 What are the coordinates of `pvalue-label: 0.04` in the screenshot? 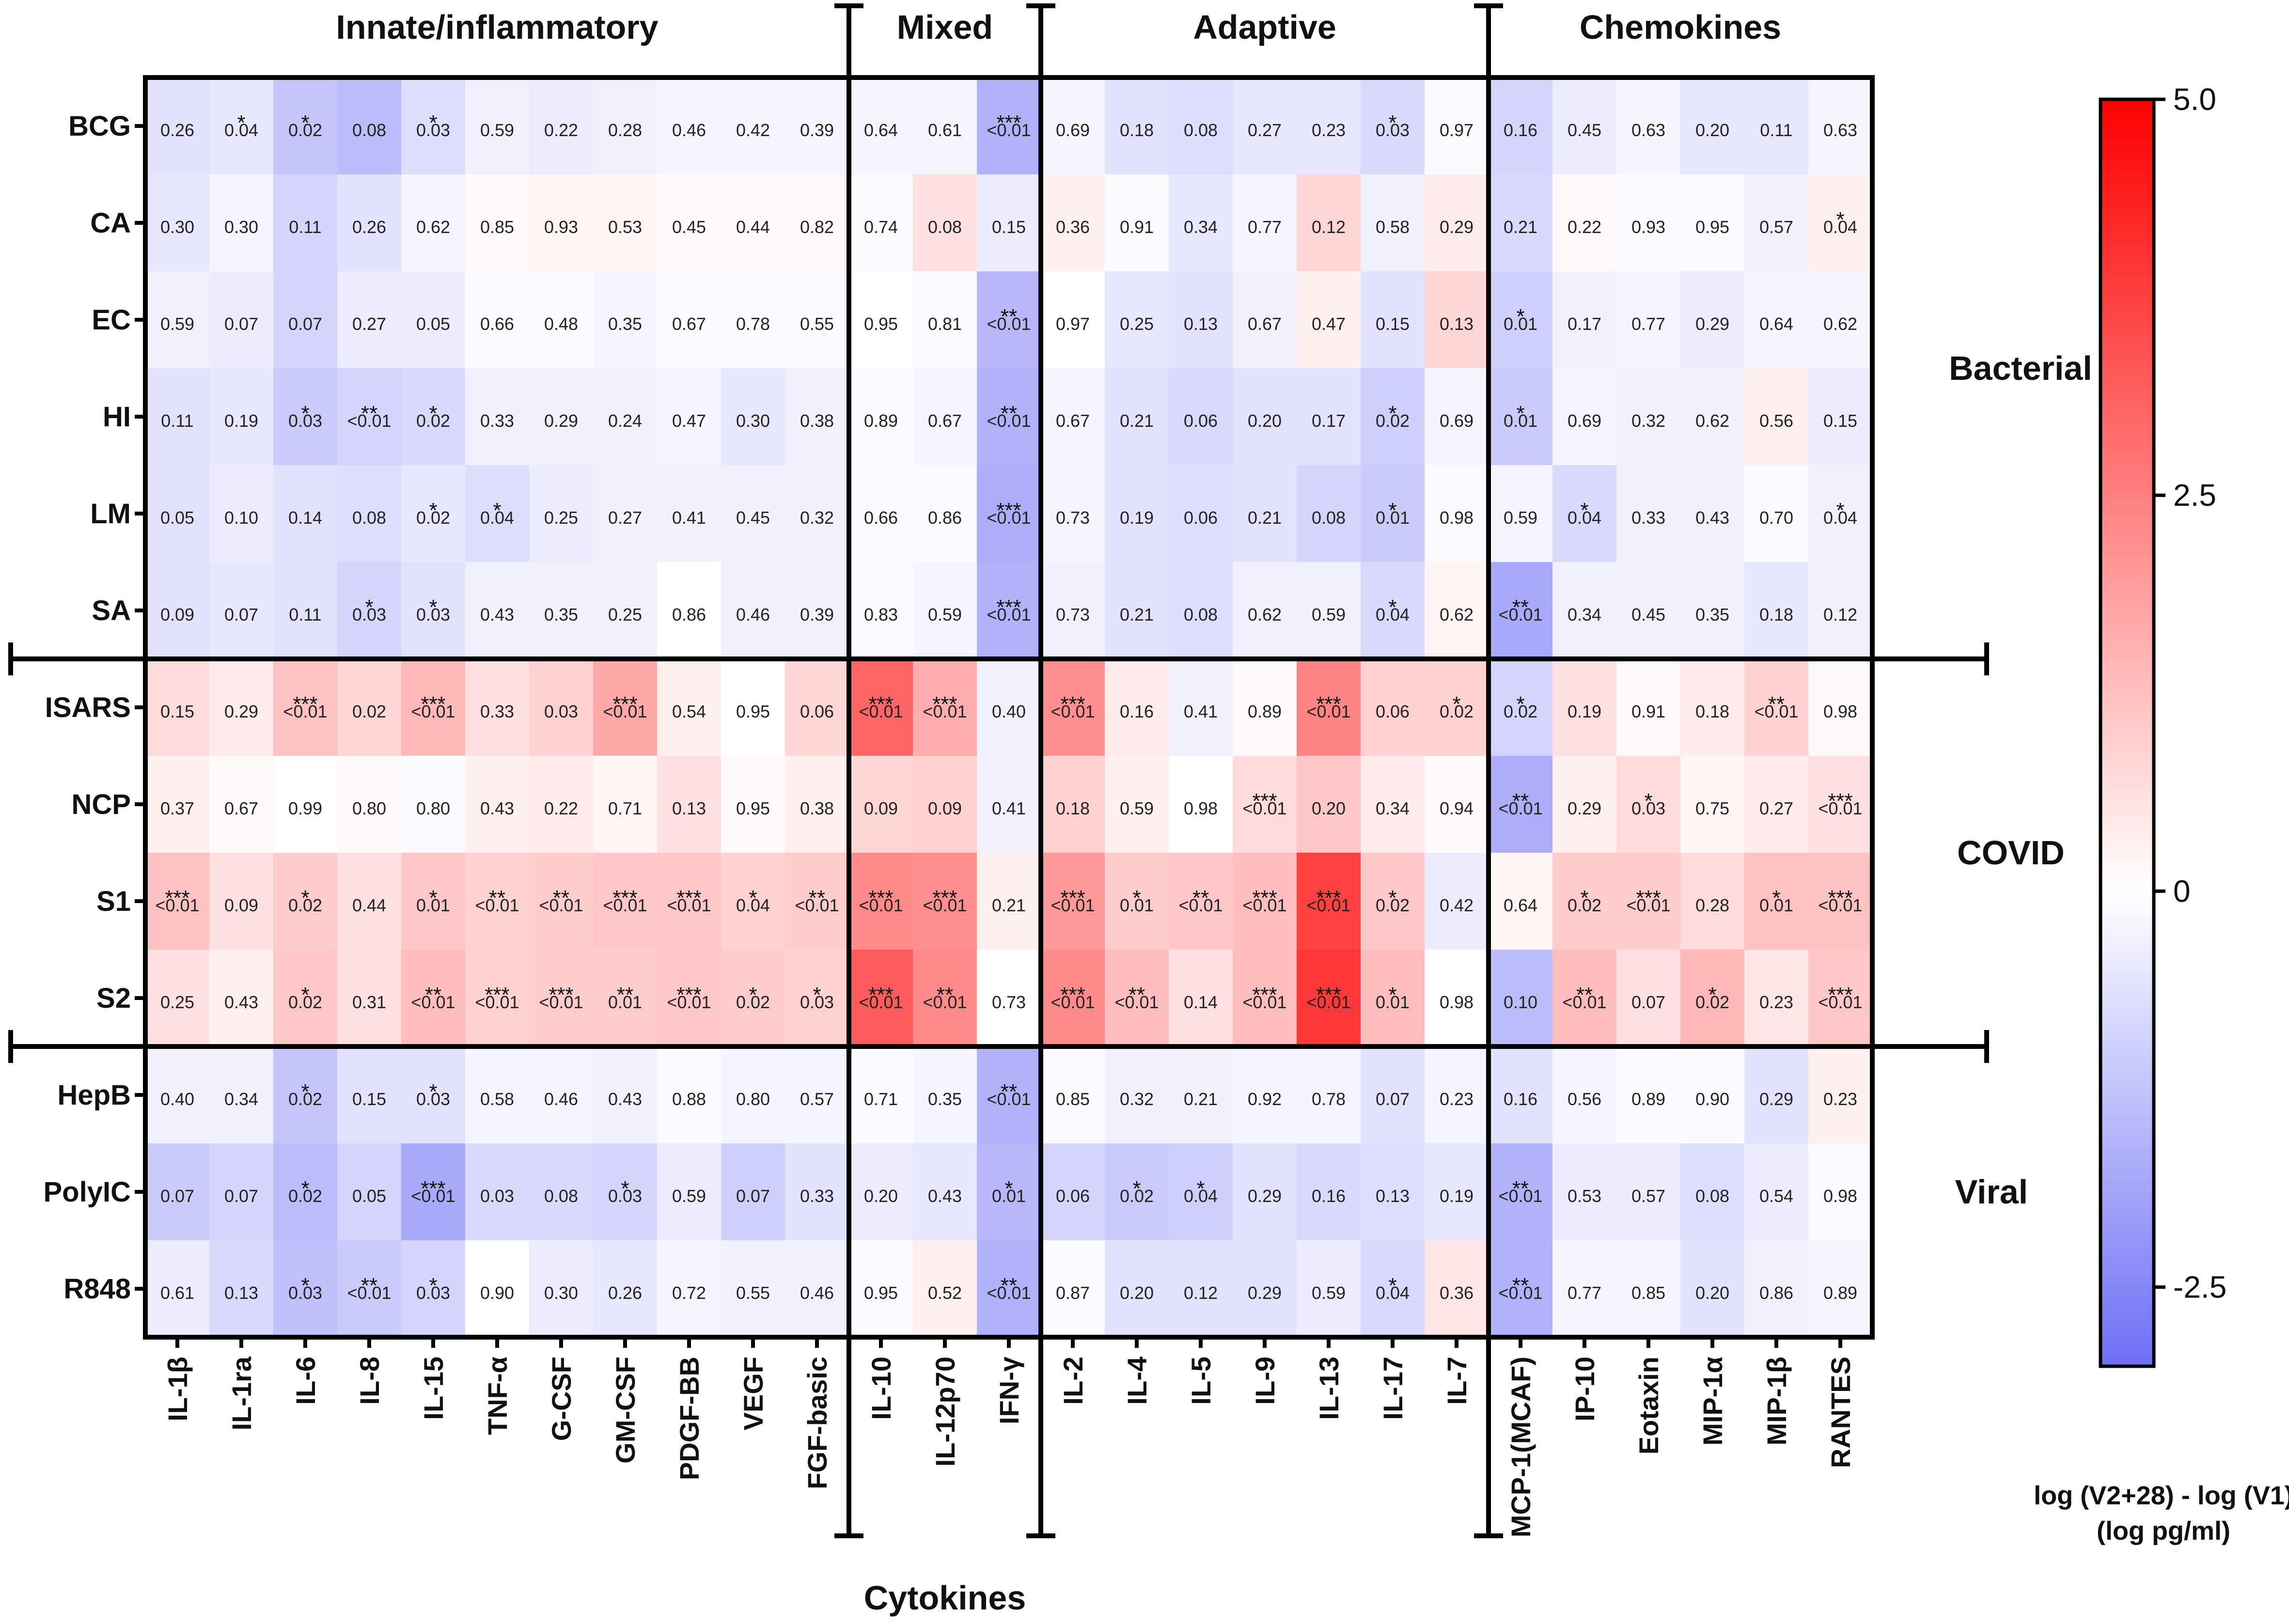 It's located at (1584, 518).